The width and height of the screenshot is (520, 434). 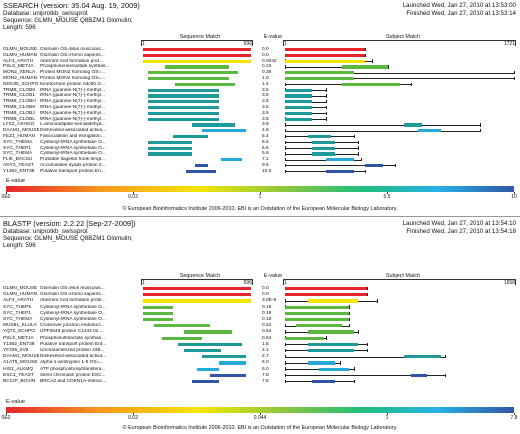 I want to click on result-row-id: ADY3_YEAST, so click(x=18, y=165).